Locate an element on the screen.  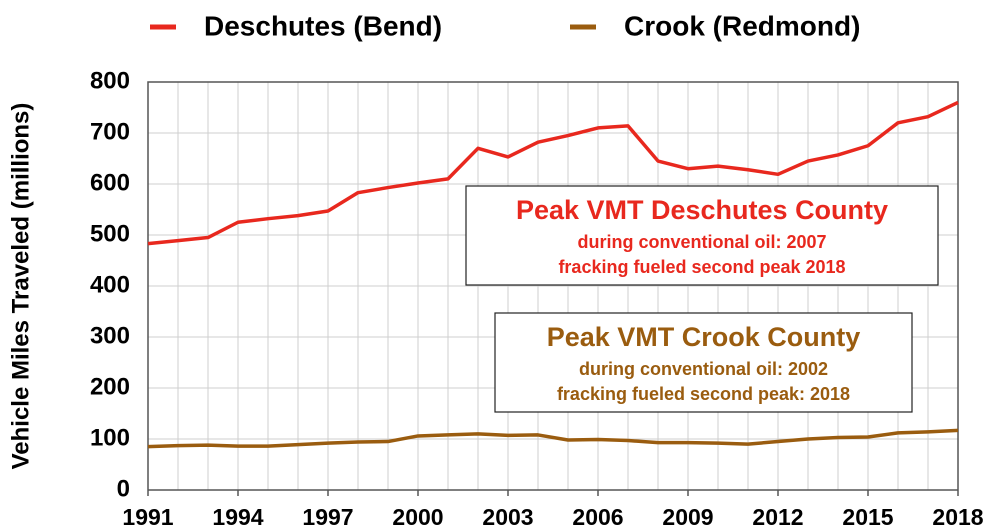
x-tick-label: 2015 is located at coordinates (867, 517).